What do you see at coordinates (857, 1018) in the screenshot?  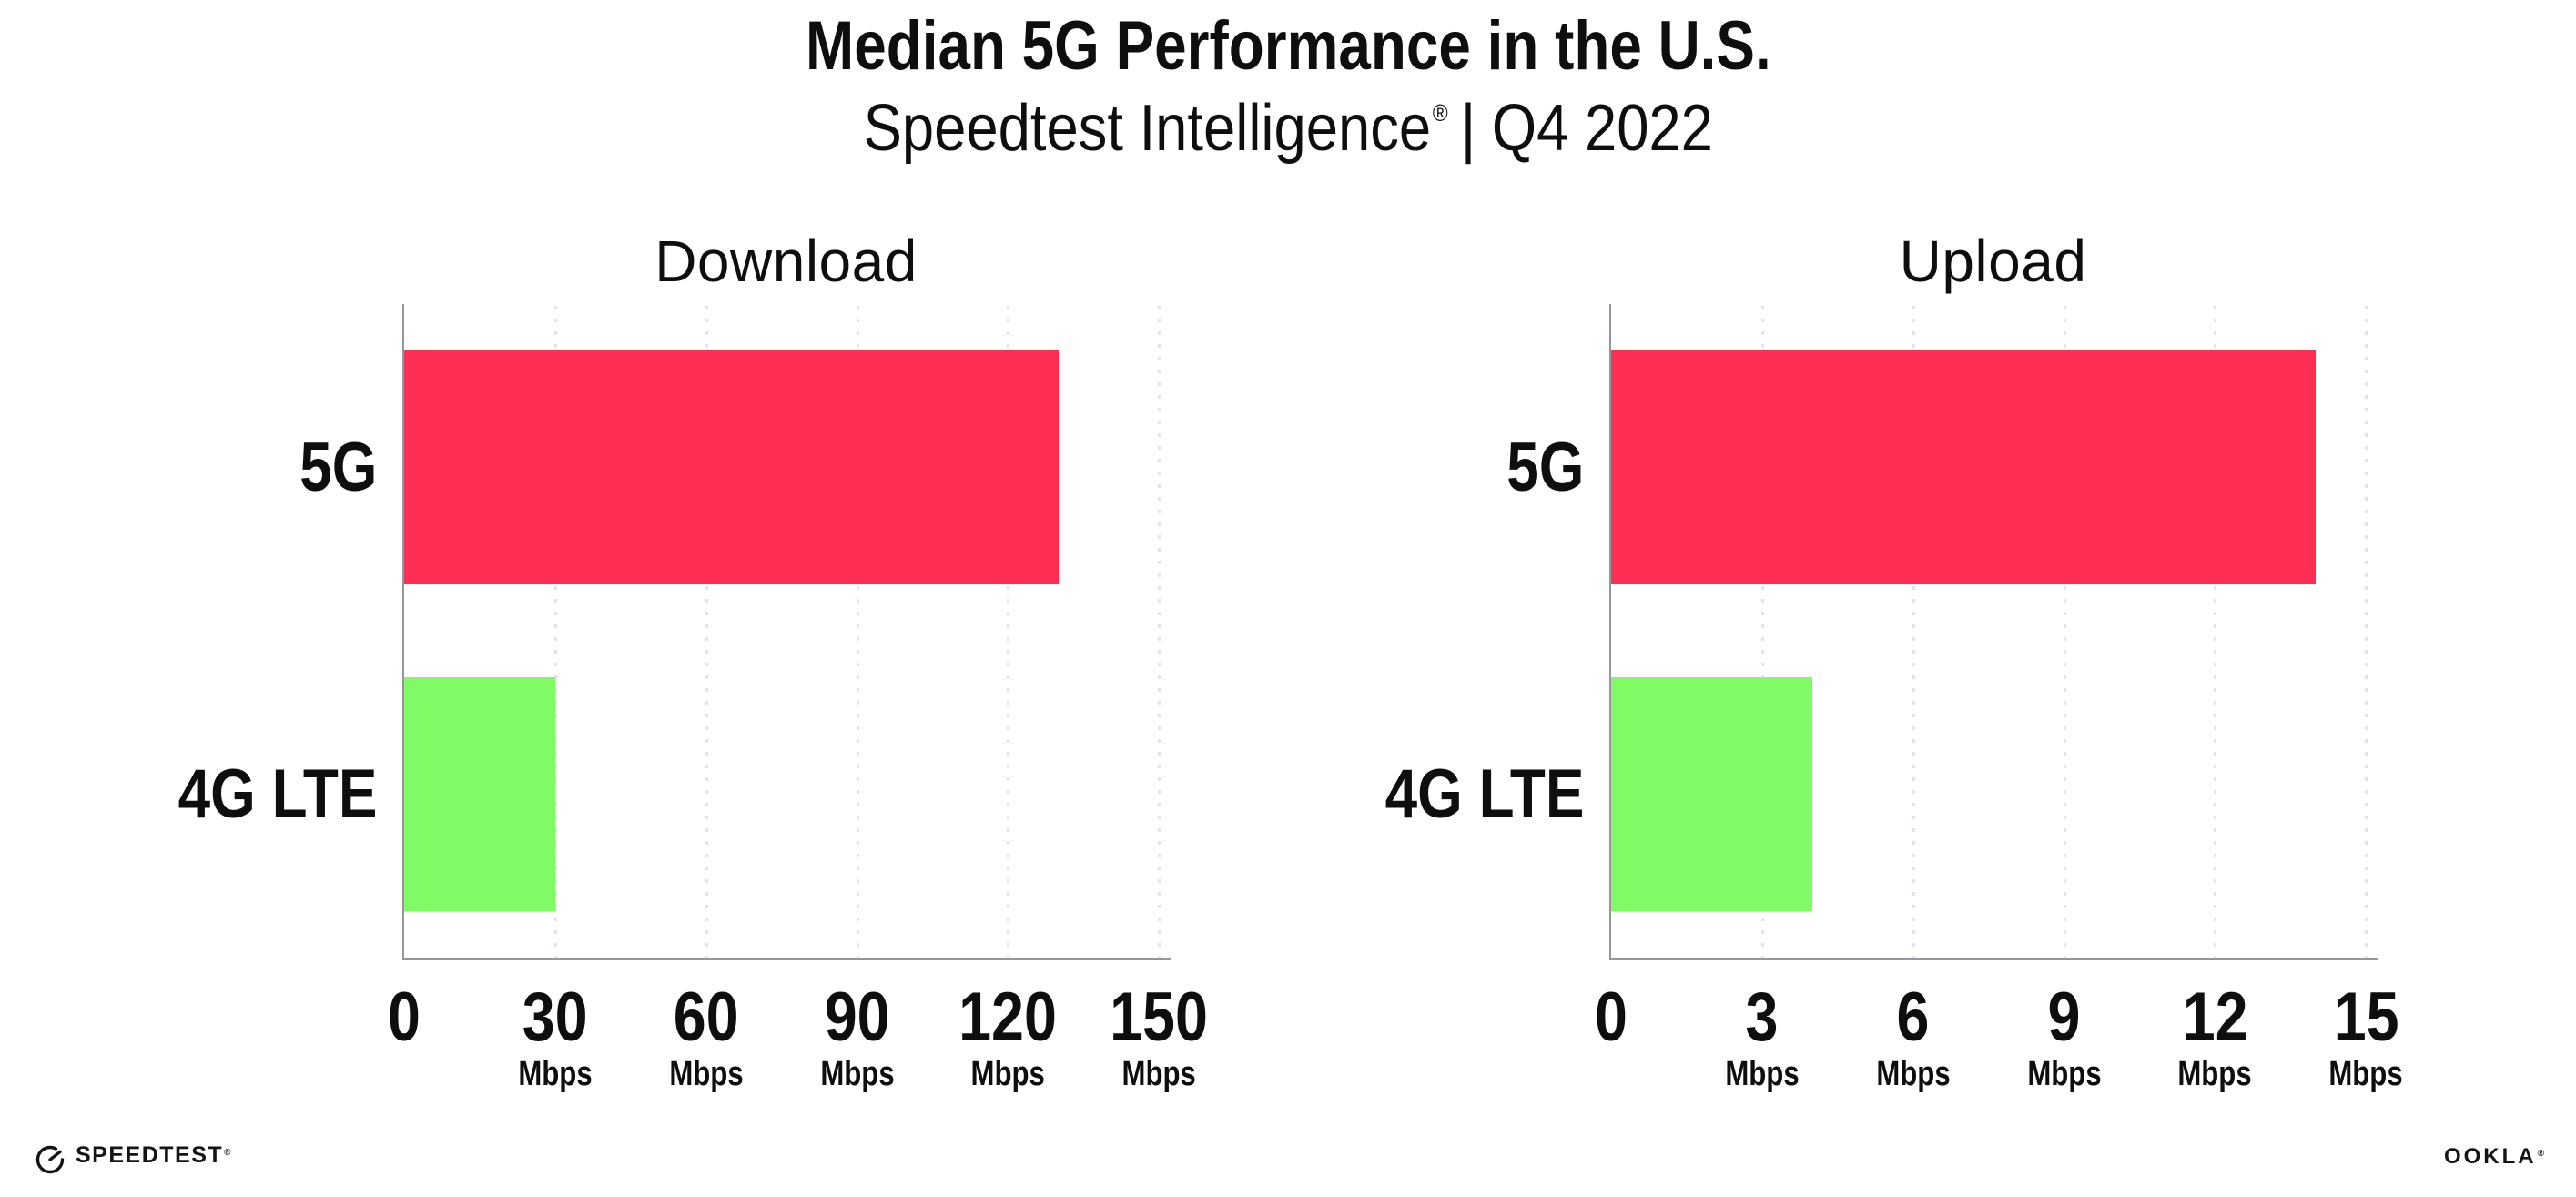 I see `x-tick-value: 90` at bounding box center [857, 1018].